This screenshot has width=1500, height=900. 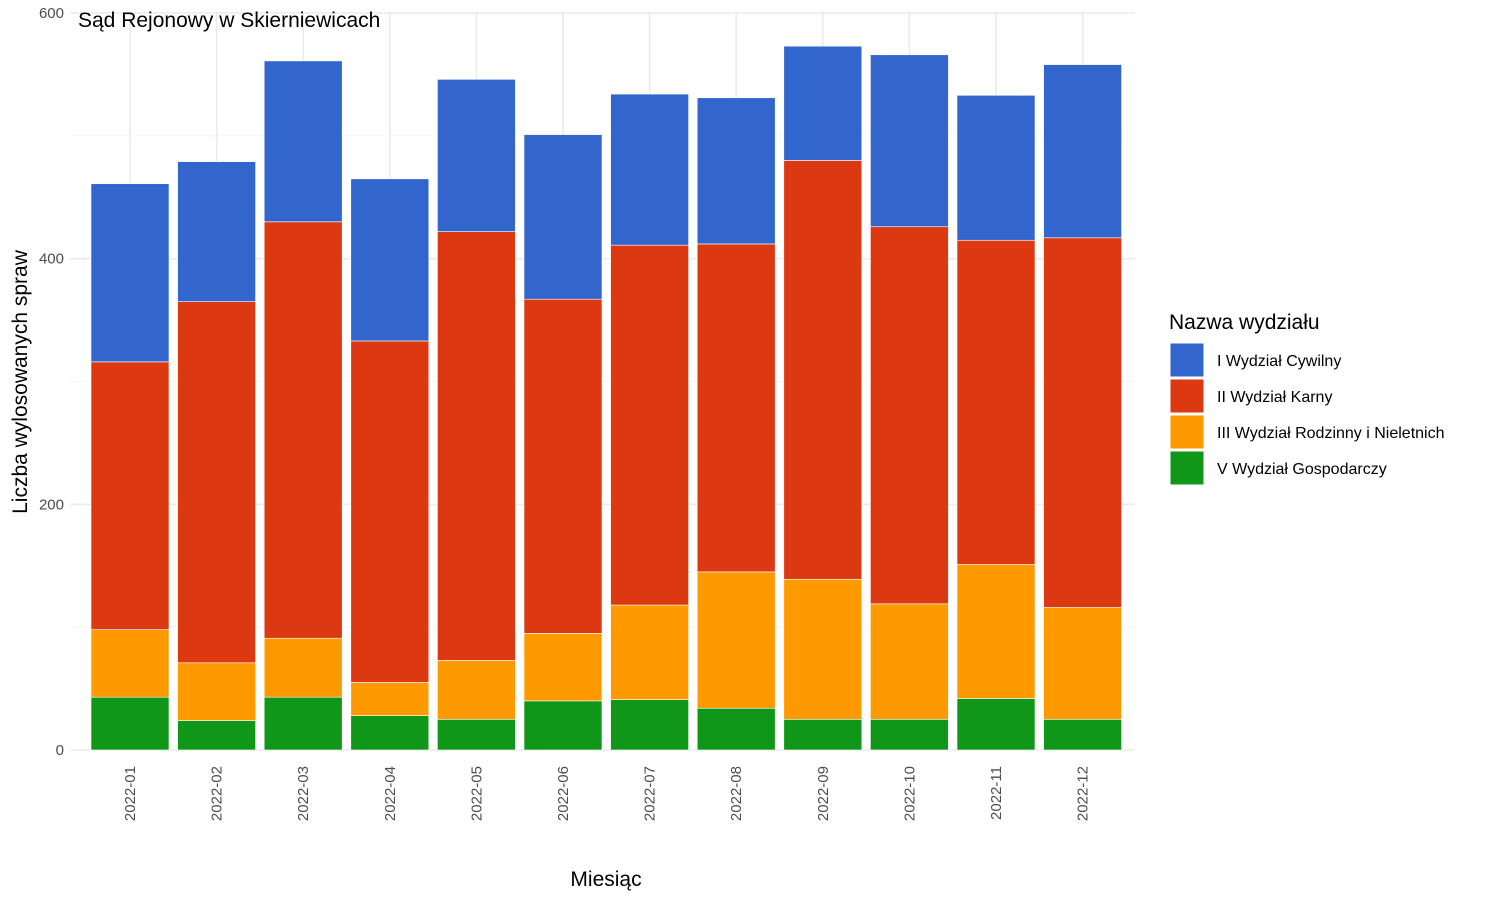 What do you see at coordinates (60, 750) in the screenshot?
I see `y-tick-label: 0` at bounding box center [60, 750].